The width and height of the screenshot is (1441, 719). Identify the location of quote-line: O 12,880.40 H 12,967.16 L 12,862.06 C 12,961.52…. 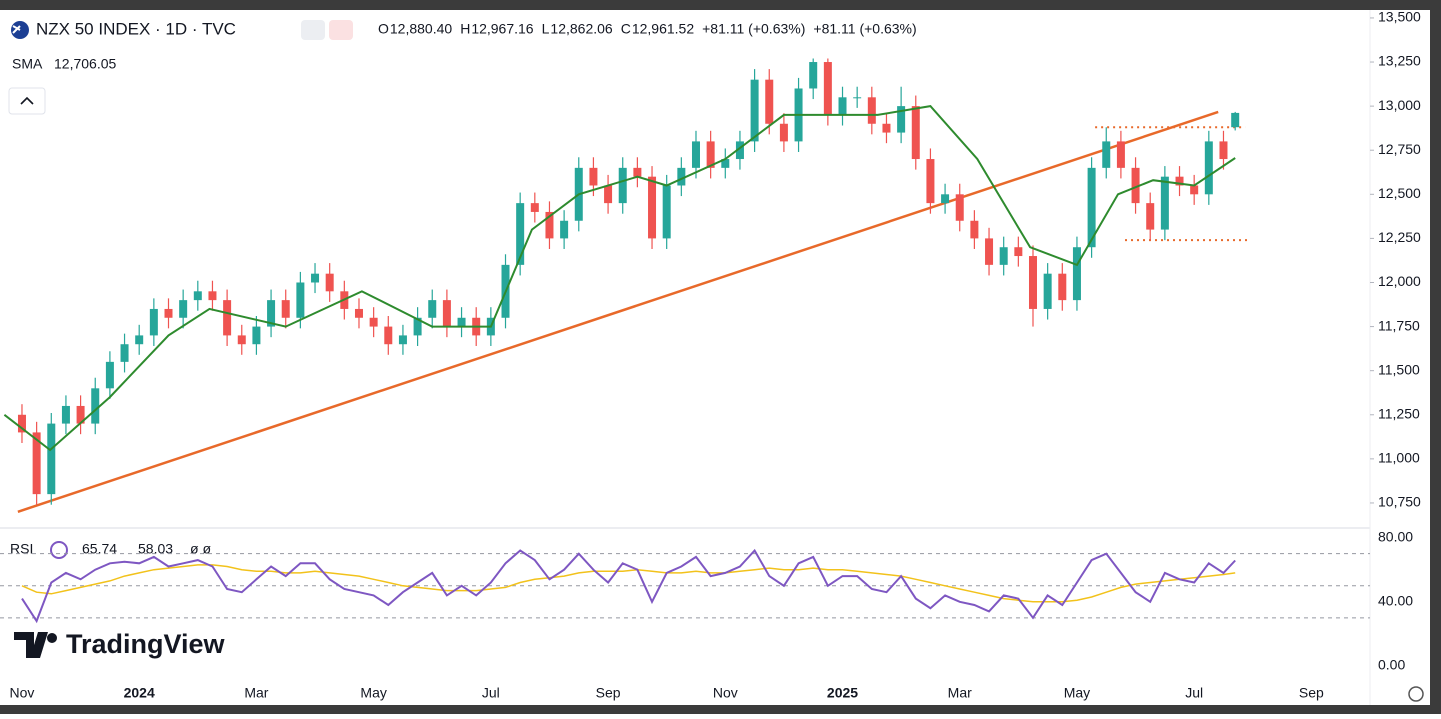
(647, 29).